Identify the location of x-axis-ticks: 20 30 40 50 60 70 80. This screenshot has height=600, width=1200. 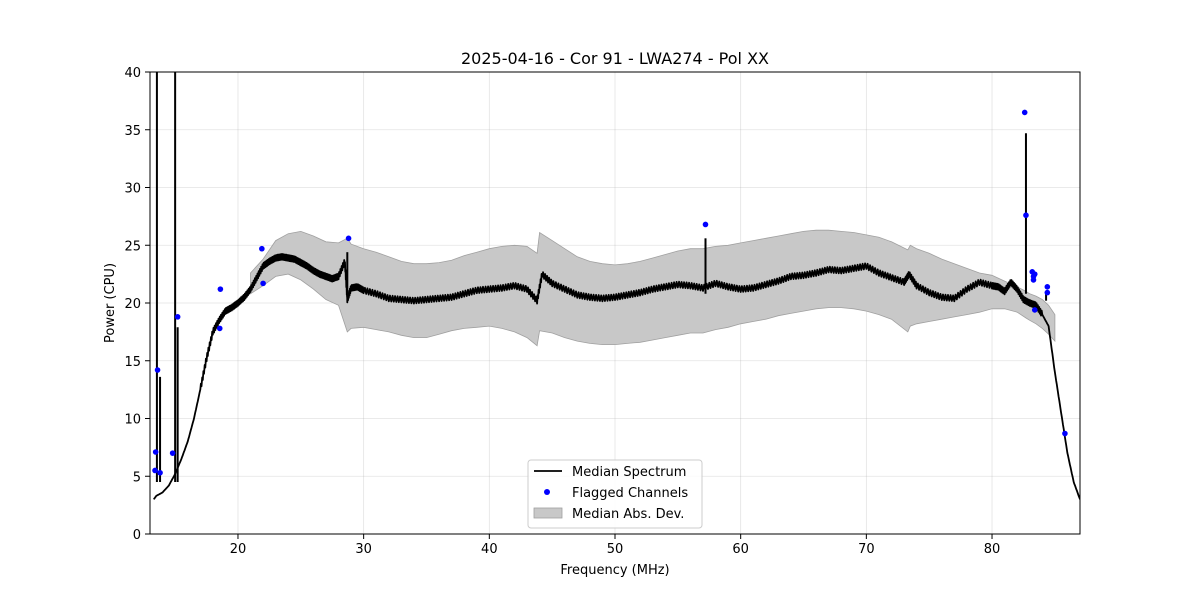
(615, 545).